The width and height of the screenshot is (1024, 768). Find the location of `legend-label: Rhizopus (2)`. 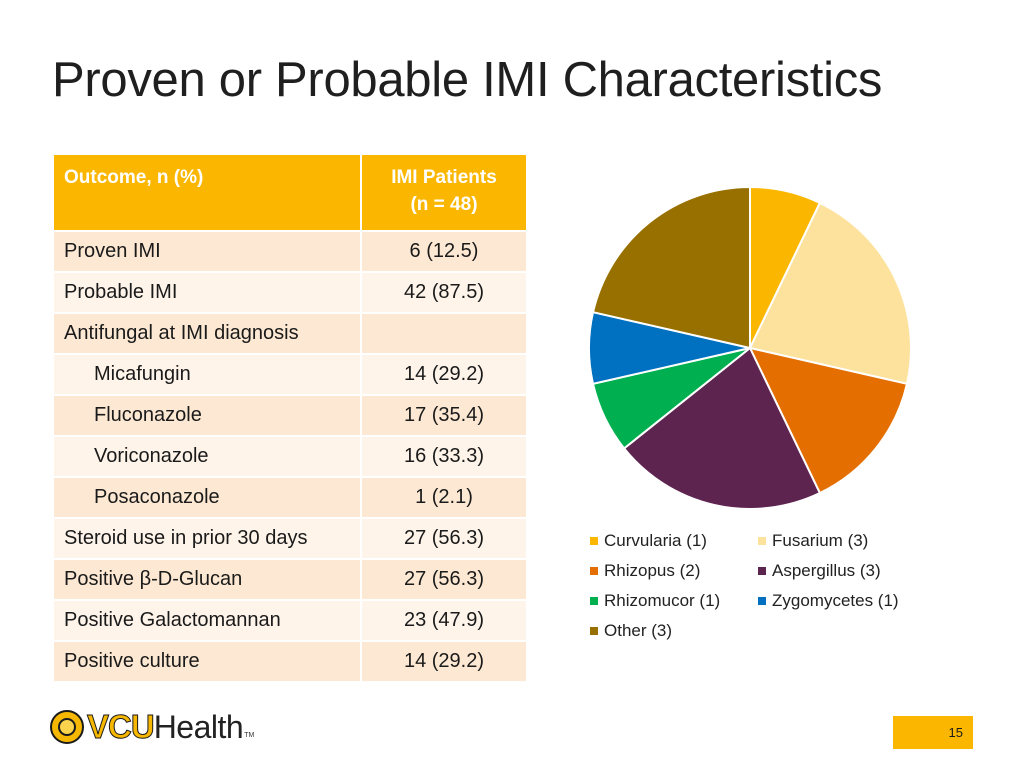

legend-label: Rhizopus (2) is located at coordinates (652, 570).